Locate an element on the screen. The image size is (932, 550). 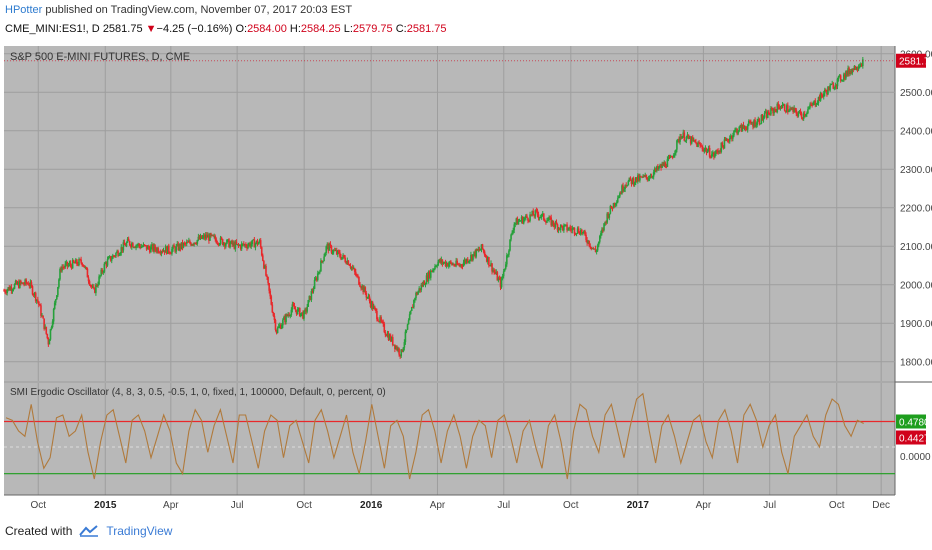
time-tick-label: 2015 is located at coordinates (105, 505).